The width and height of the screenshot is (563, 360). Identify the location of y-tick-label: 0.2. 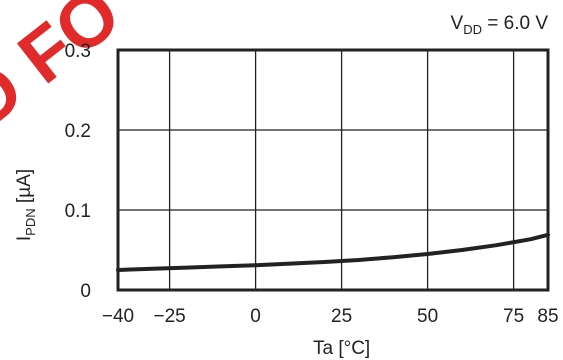
(78, 131).